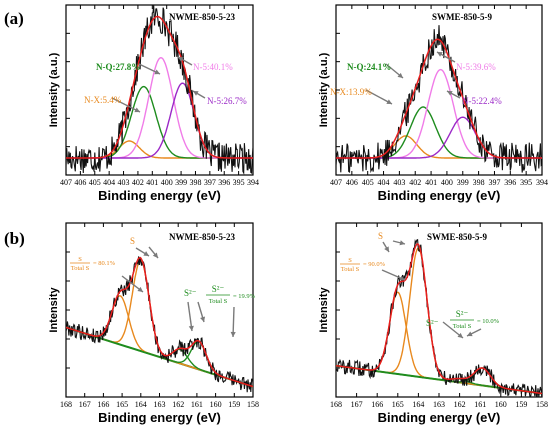 This screenshot has width=550, height=434. Describe the element at coordinates (542, 404) in the screenshot. I see `x-tick-label: 158` at that location.